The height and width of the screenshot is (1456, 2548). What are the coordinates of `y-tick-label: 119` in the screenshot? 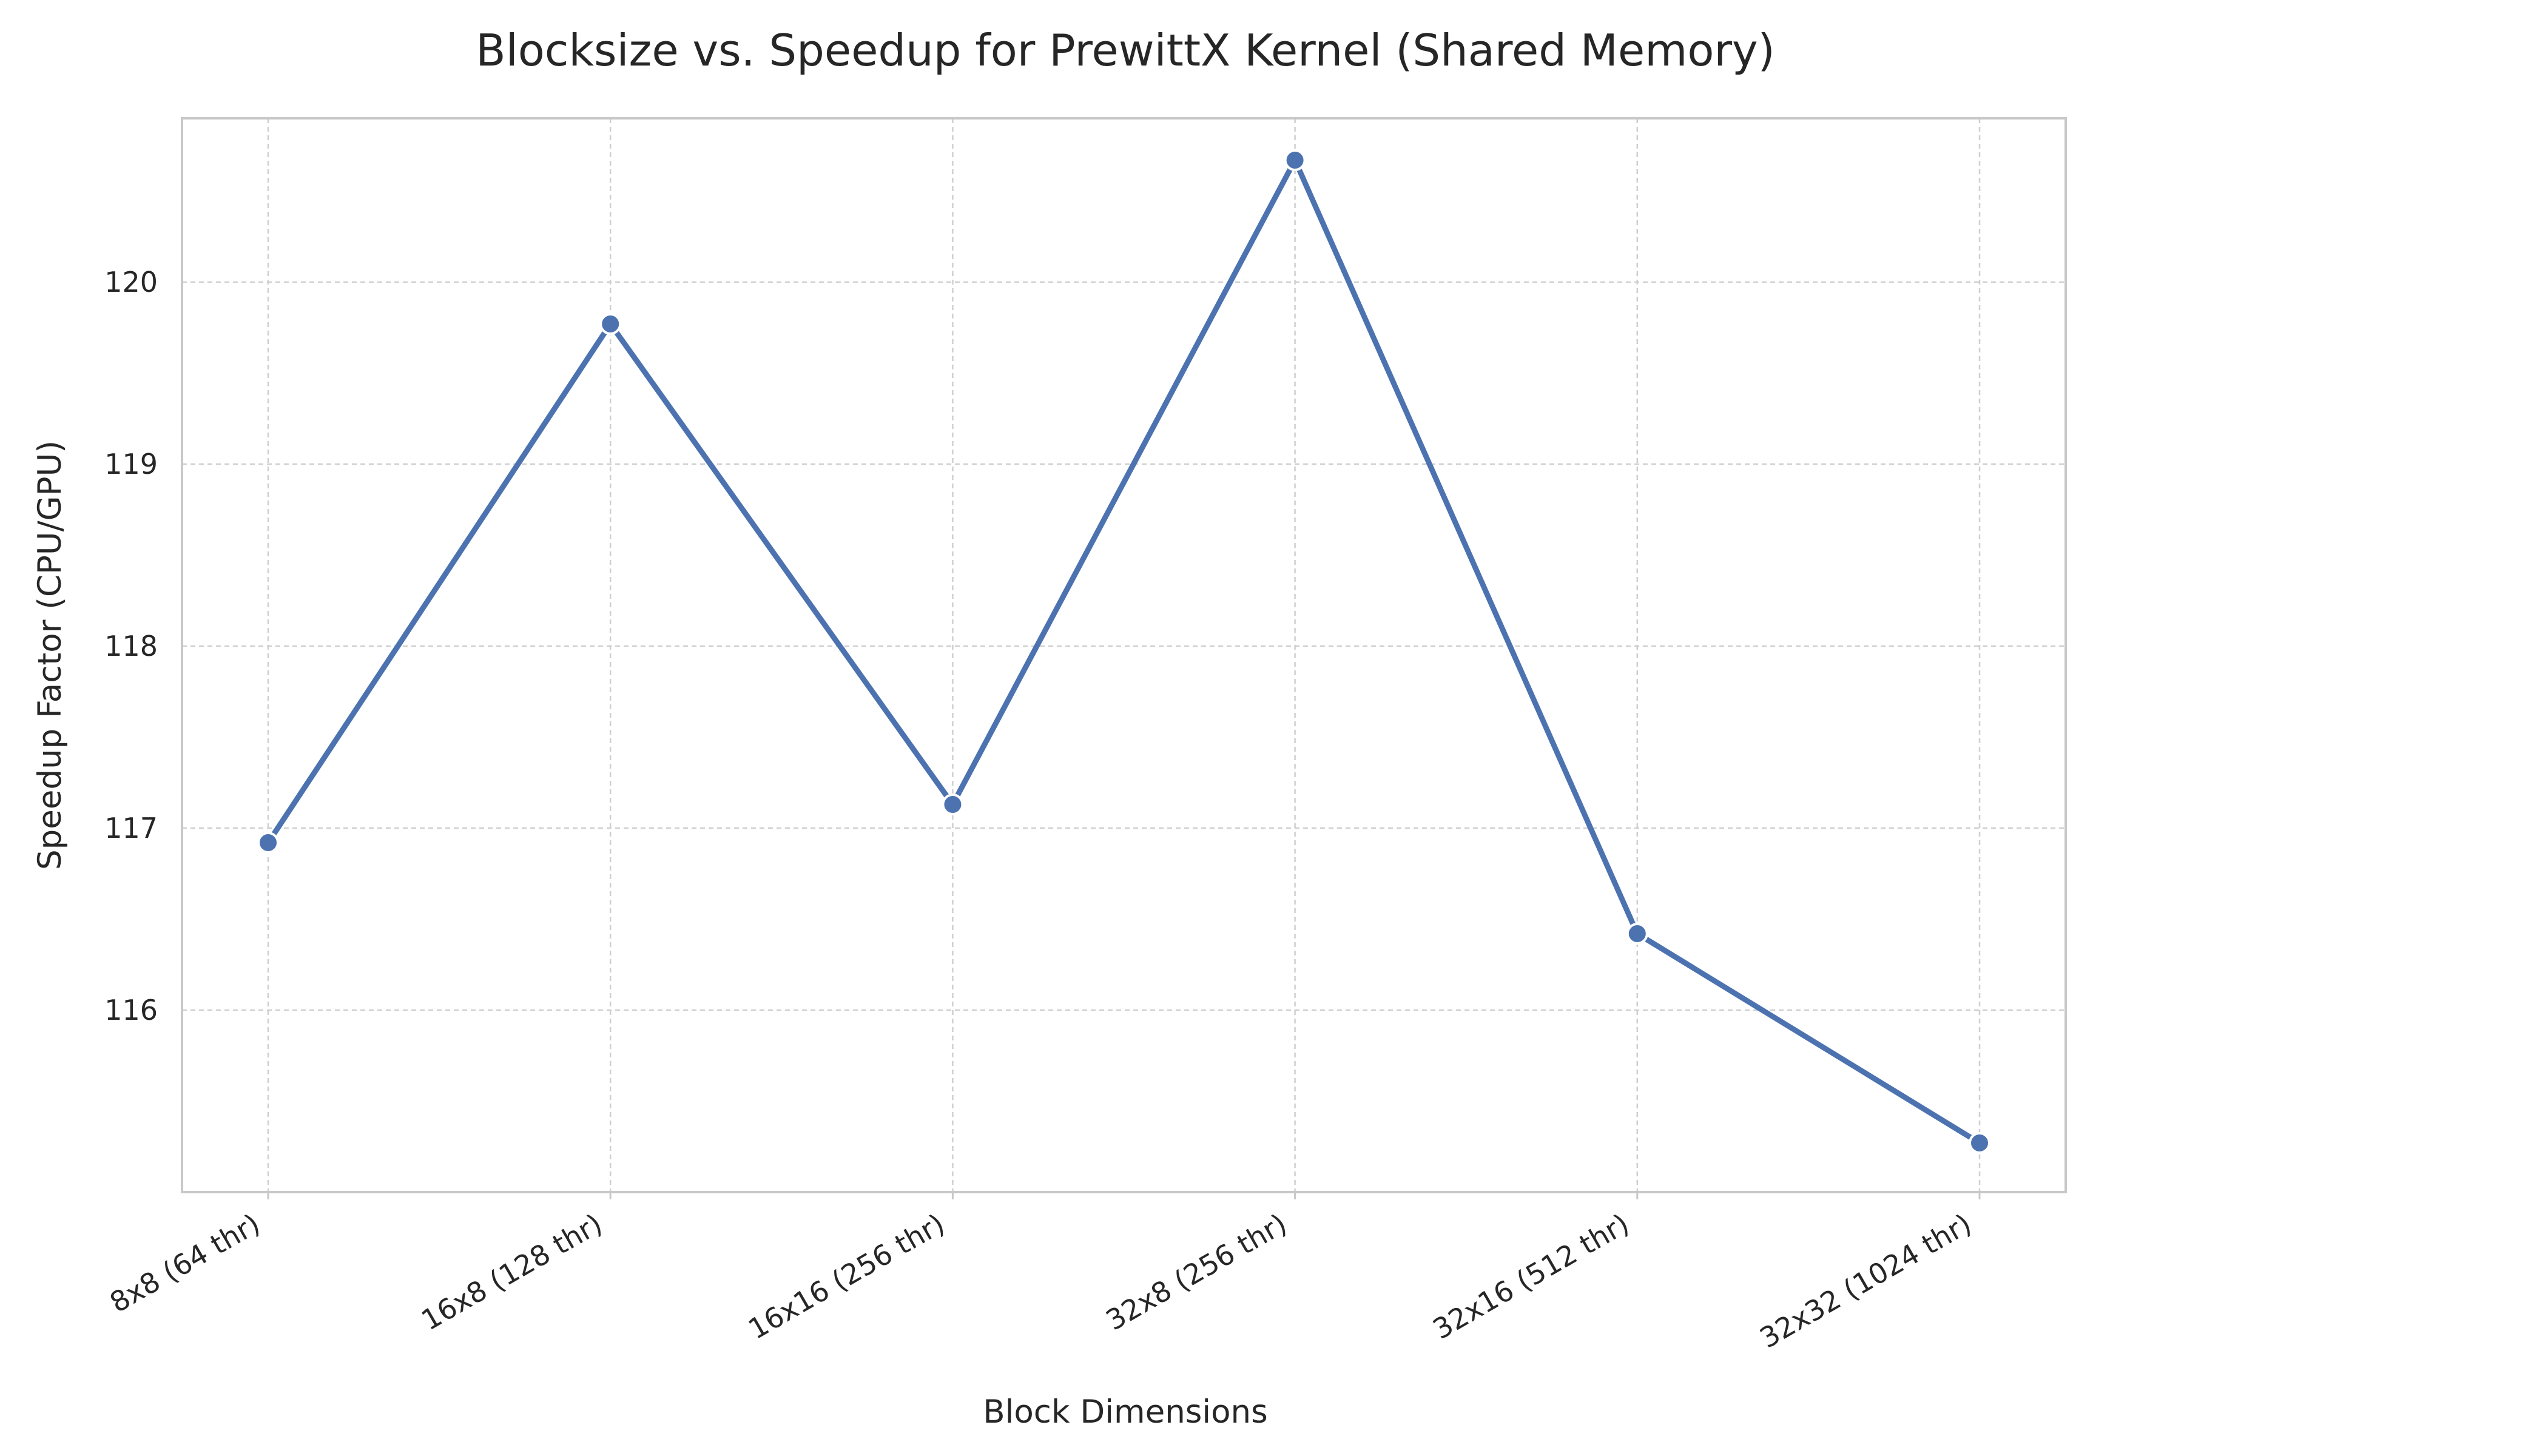 It's located at (131, 464).